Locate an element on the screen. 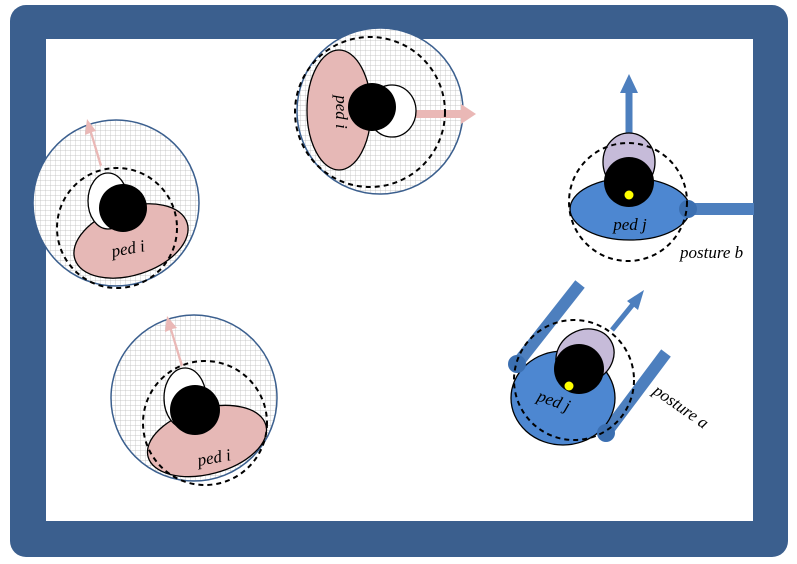 Image resolution: width=797 pixels, height=564 pixels. ped-j-posture-b: ped j posture b is located at coordinates (661, 168).